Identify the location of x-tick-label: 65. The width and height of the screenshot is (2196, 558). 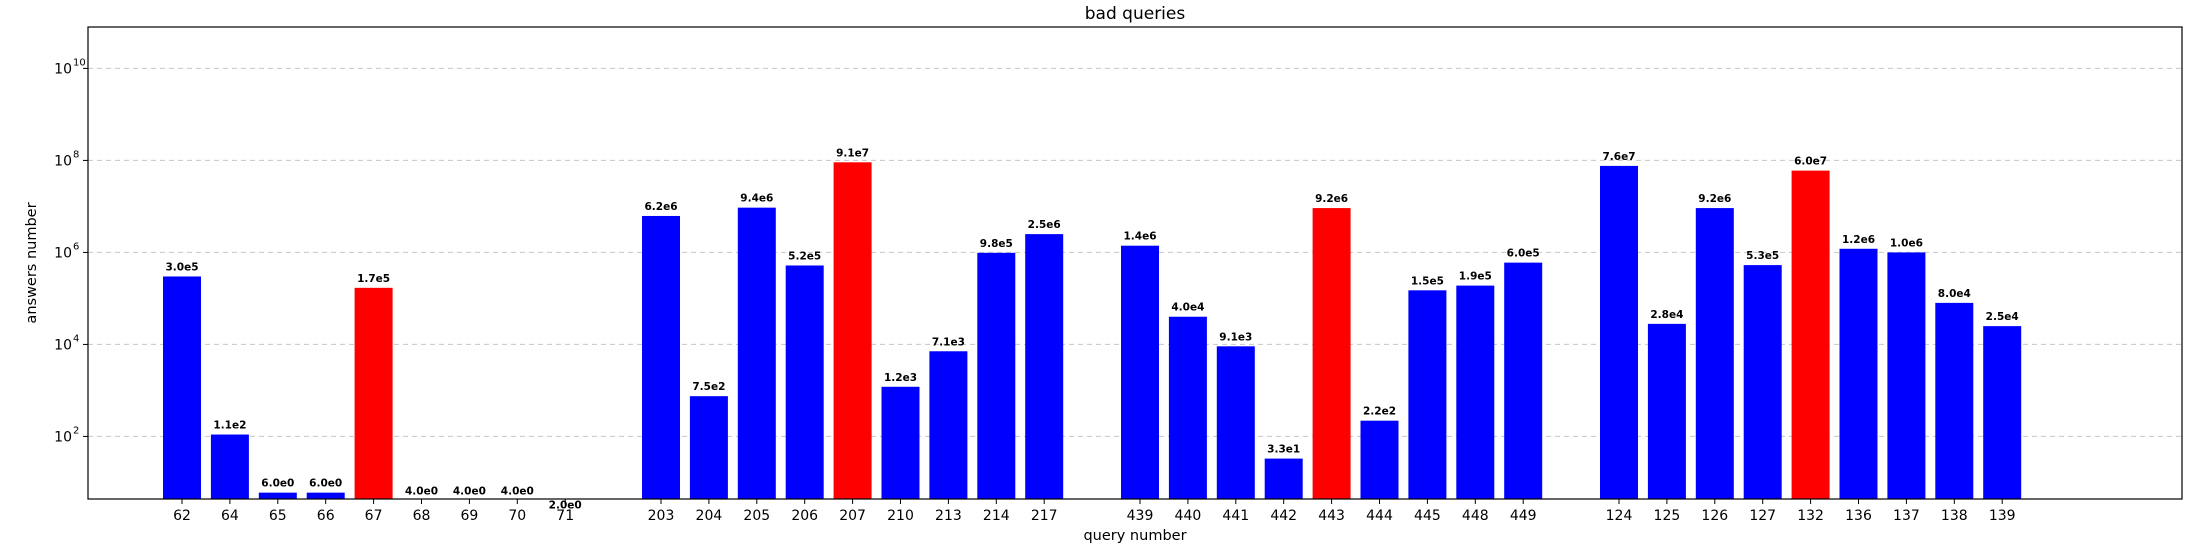
(278, 516).